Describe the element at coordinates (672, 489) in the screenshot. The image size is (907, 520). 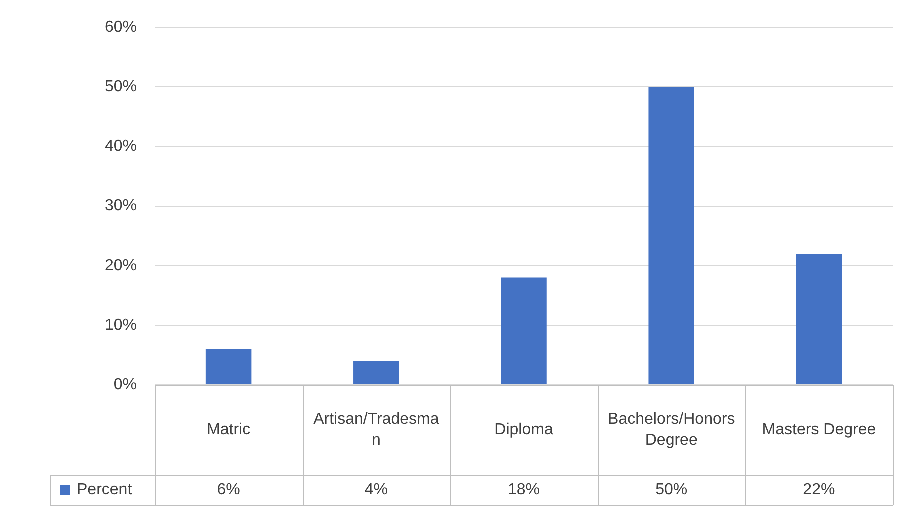
I see `data-label: 50%` at that location.